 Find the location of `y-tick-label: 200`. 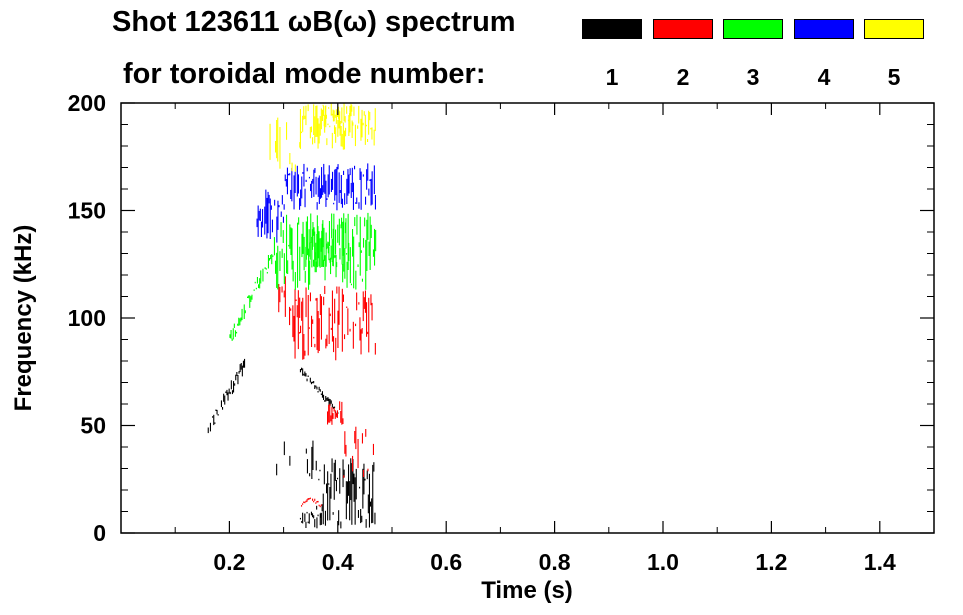

y-tick-label: 200 is located at coordinates (87, 103).